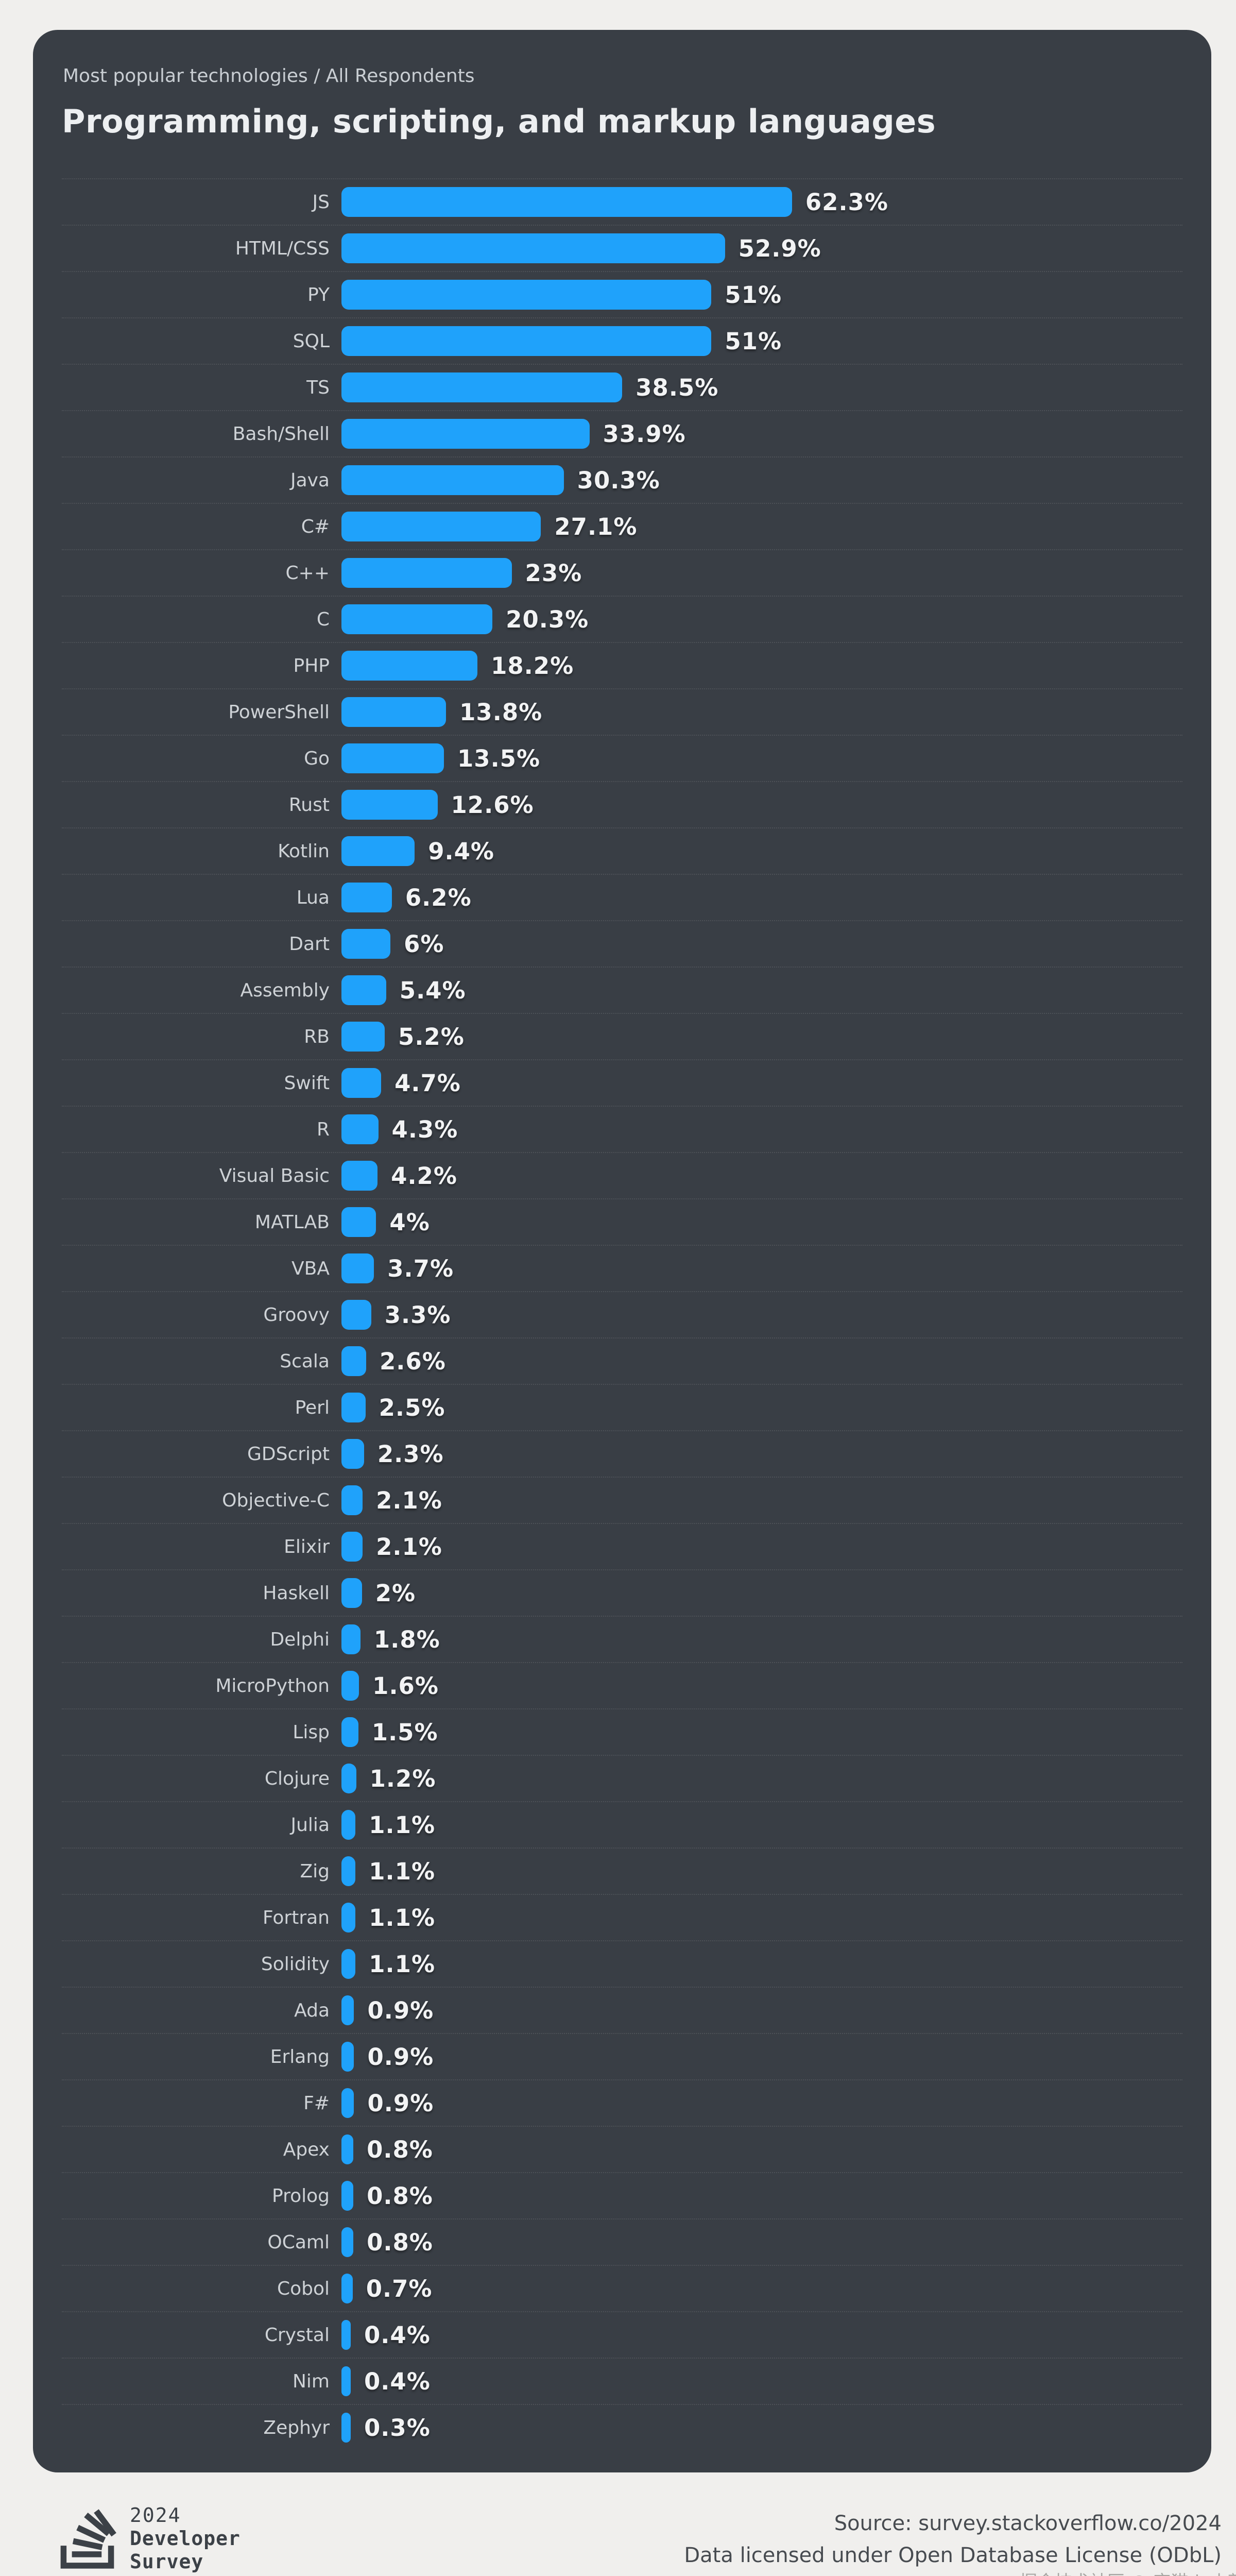  What do you see at coordinates (301, 2196) in the screenshot?
I see `bar-label: Prolog` at bounding box center [301, 2196].